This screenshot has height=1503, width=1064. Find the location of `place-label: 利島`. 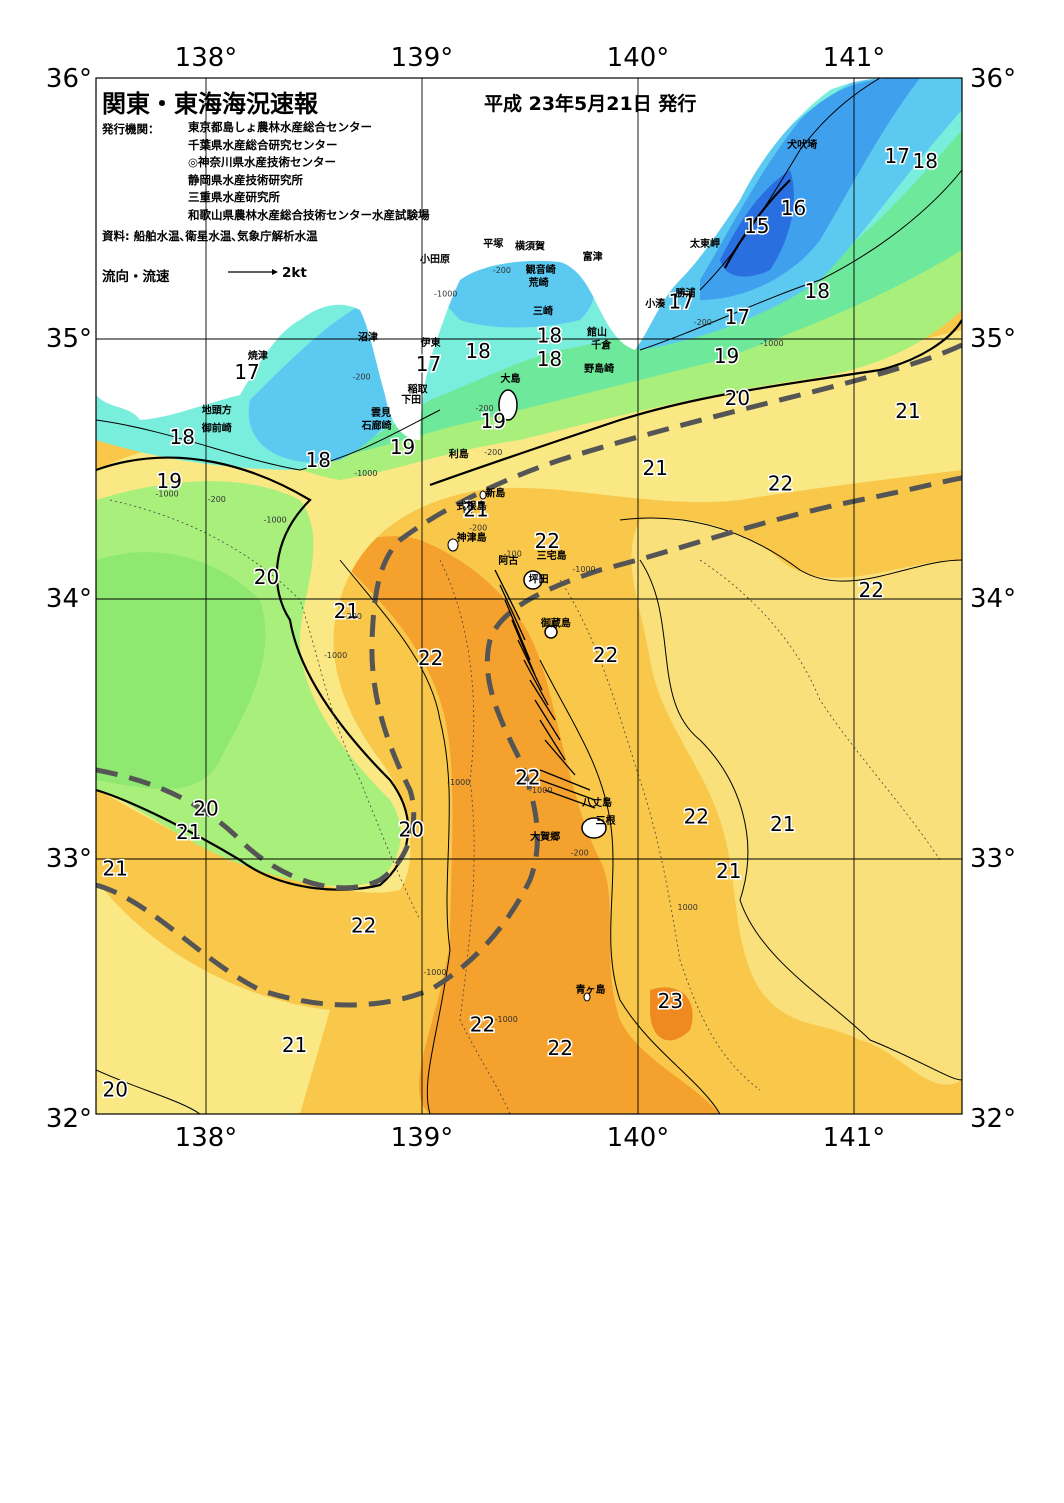

place-label: 利島 is located at coordinates (459, 454).